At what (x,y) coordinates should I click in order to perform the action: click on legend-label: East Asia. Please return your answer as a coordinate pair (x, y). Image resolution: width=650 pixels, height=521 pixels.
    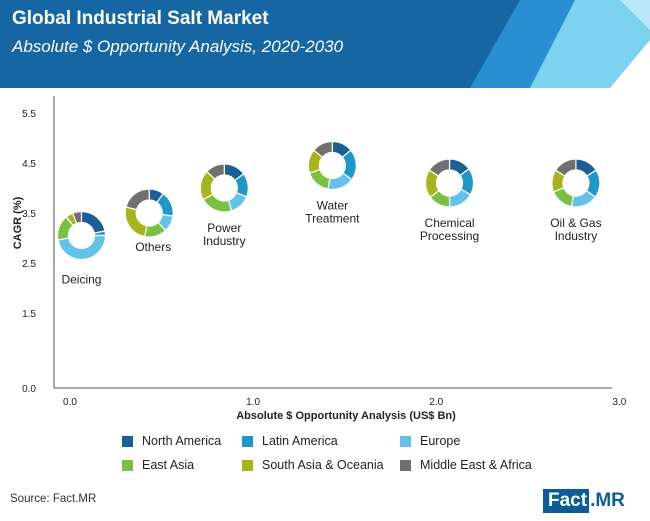
    Looking at the image, I should click on (168, 465).